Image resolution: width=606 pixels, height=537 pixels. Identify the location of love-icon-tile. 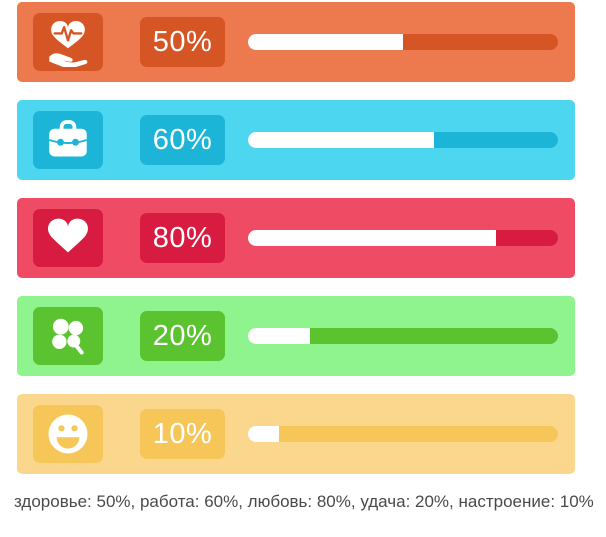
(68, 238).